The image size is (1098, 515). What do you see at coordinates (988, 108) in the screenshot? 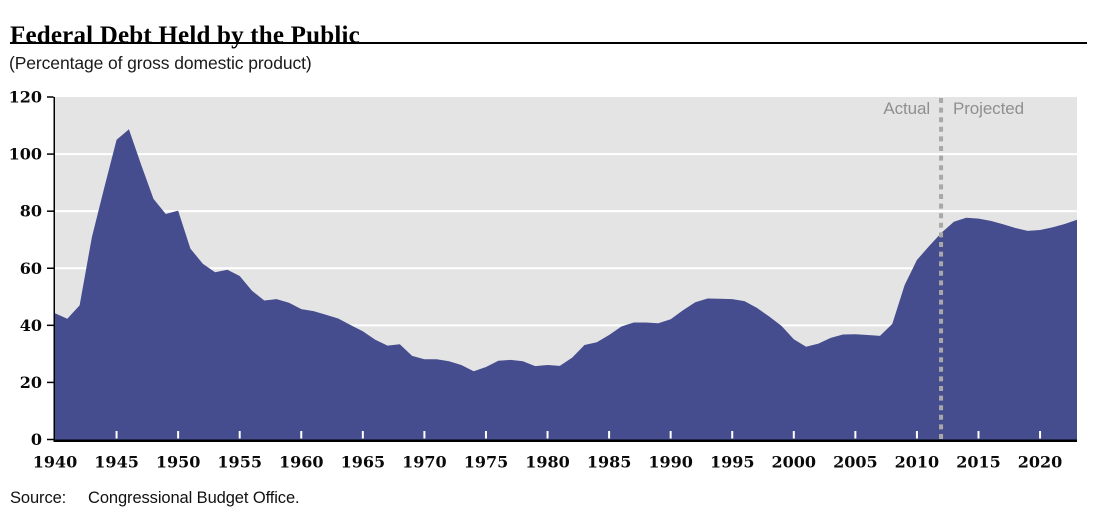
I see `projected-period-label: Projected` at bounding box center [988, 108].